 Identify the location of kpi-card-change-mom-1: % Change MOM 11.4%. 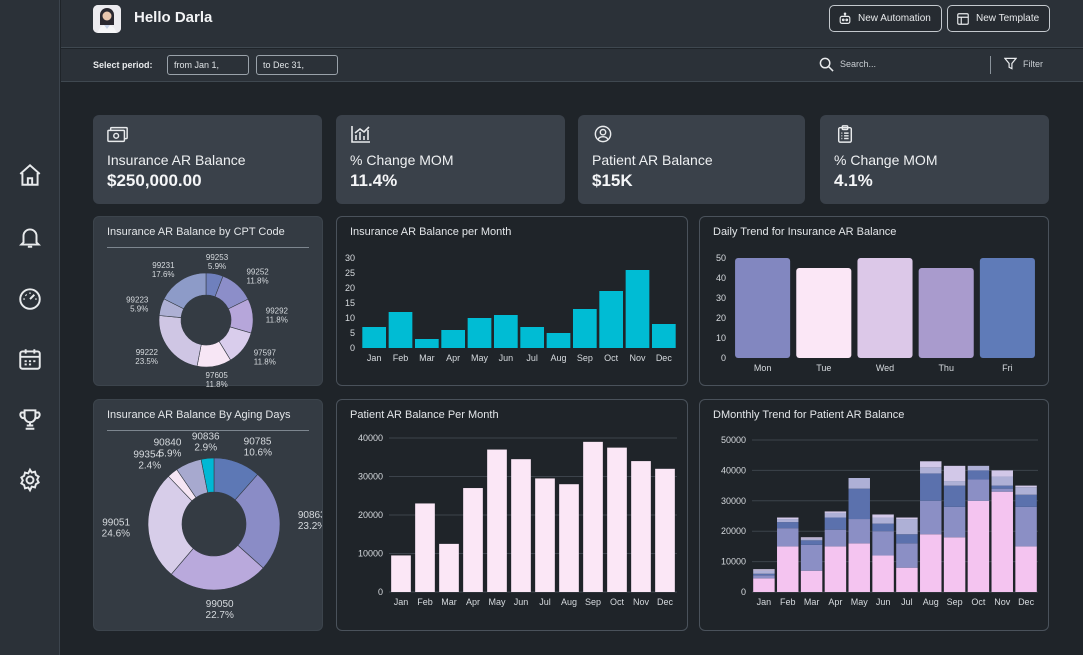
(450, 159).